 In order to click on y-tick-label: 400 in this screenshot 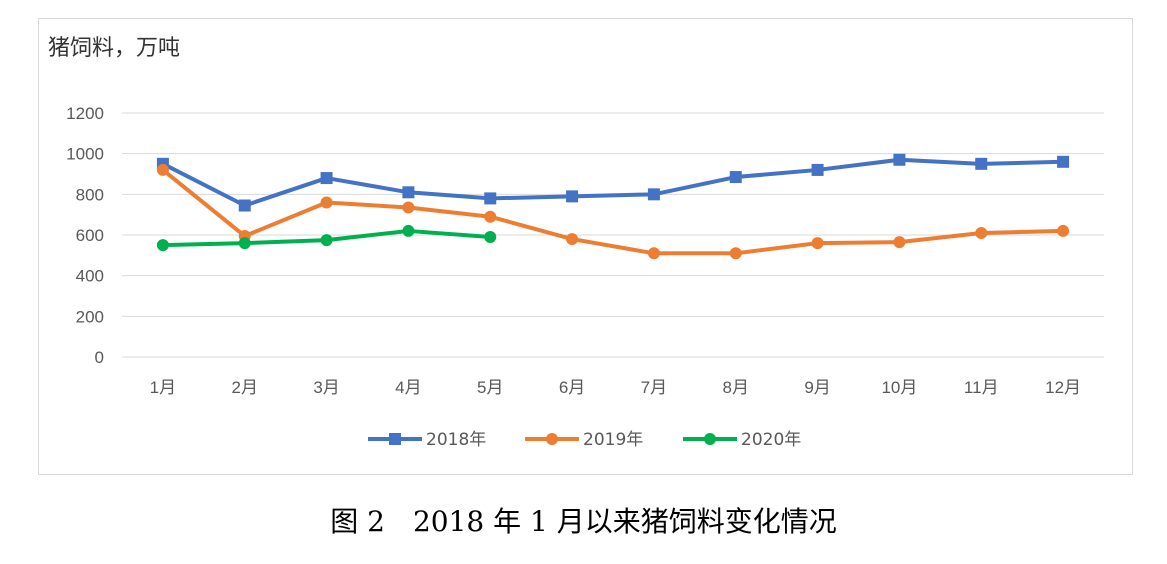, I will do `click(90, 276)`.